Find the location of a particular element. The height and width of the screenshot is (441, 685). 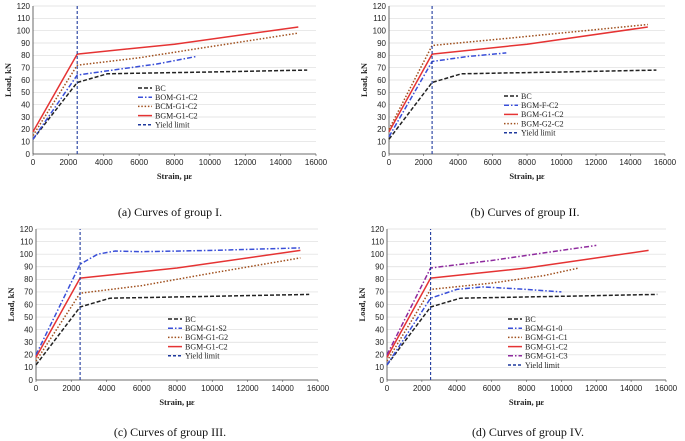

series-line-bom-g1-c2 is located at coordinates (114, 97).